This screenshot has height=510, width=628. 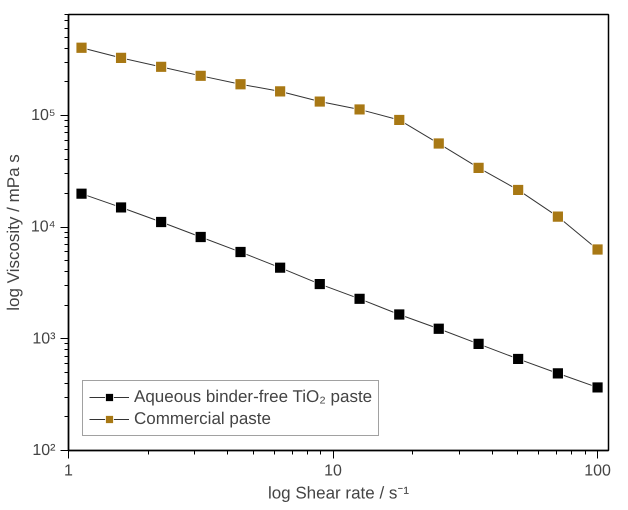 I want to click on legend-label: Commercial paste, so click(x=202, y=419).